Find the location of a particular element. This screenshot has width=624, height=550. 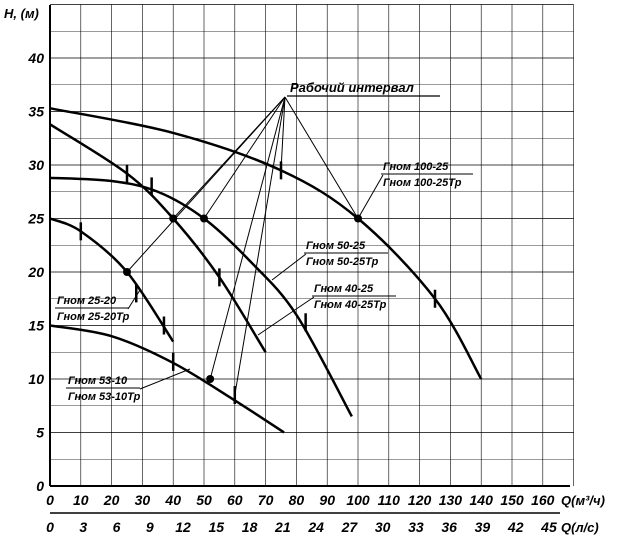

x2-tick-label: 36 is located at coordinates (449, 527).